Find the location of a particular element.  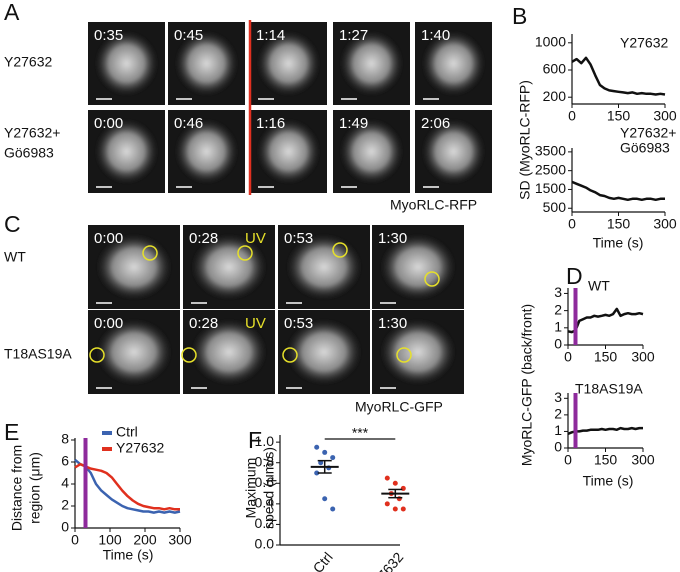

y-axis-label: speed (μm/s) is located at coordinates (269, 488).